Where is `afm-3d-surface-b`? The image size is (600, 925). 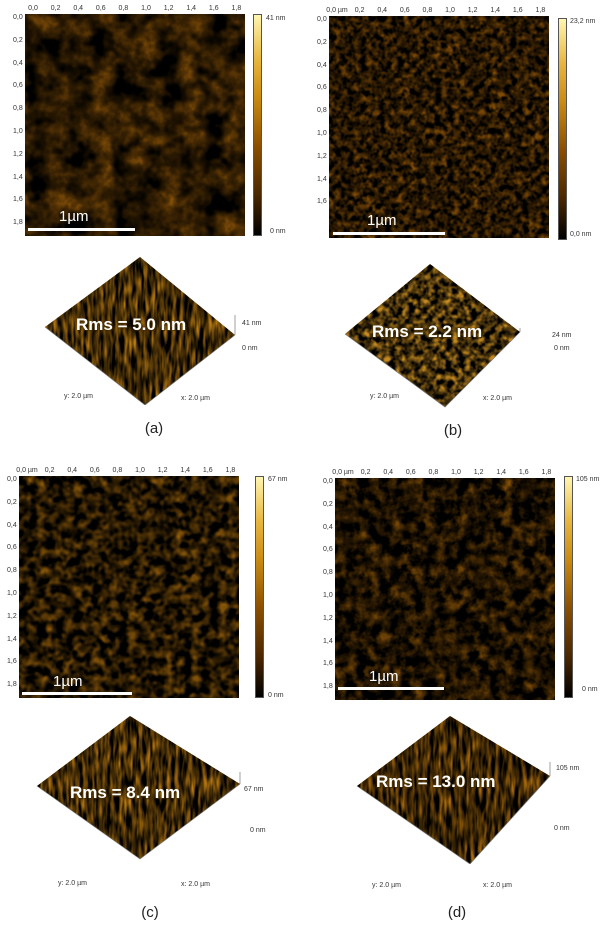 afm-3d-surface-b is located at coordinates (450, 337).